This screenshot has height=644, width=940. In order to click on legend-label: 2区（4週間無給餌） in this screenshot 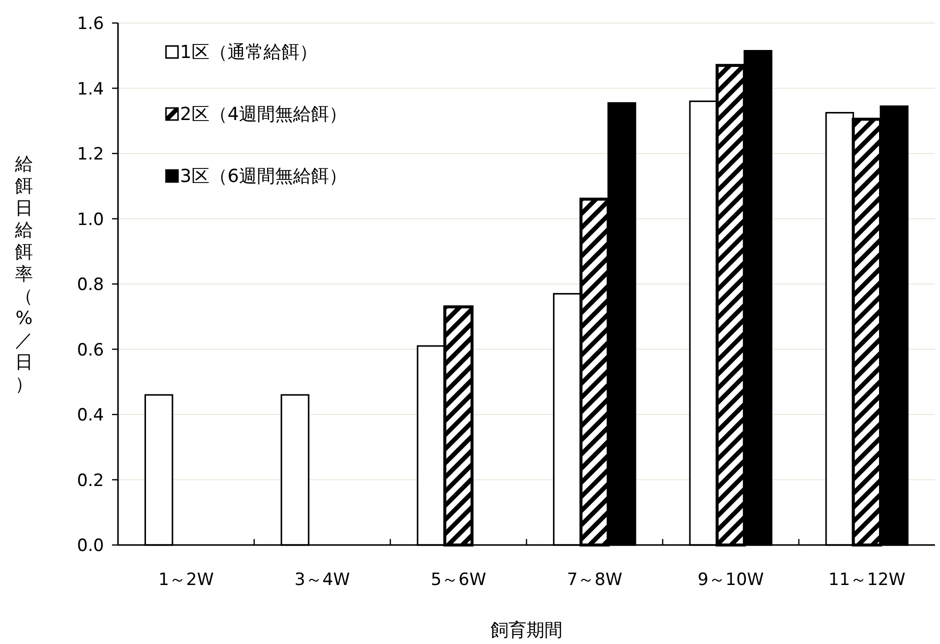, I will do `click(263, 114)`.